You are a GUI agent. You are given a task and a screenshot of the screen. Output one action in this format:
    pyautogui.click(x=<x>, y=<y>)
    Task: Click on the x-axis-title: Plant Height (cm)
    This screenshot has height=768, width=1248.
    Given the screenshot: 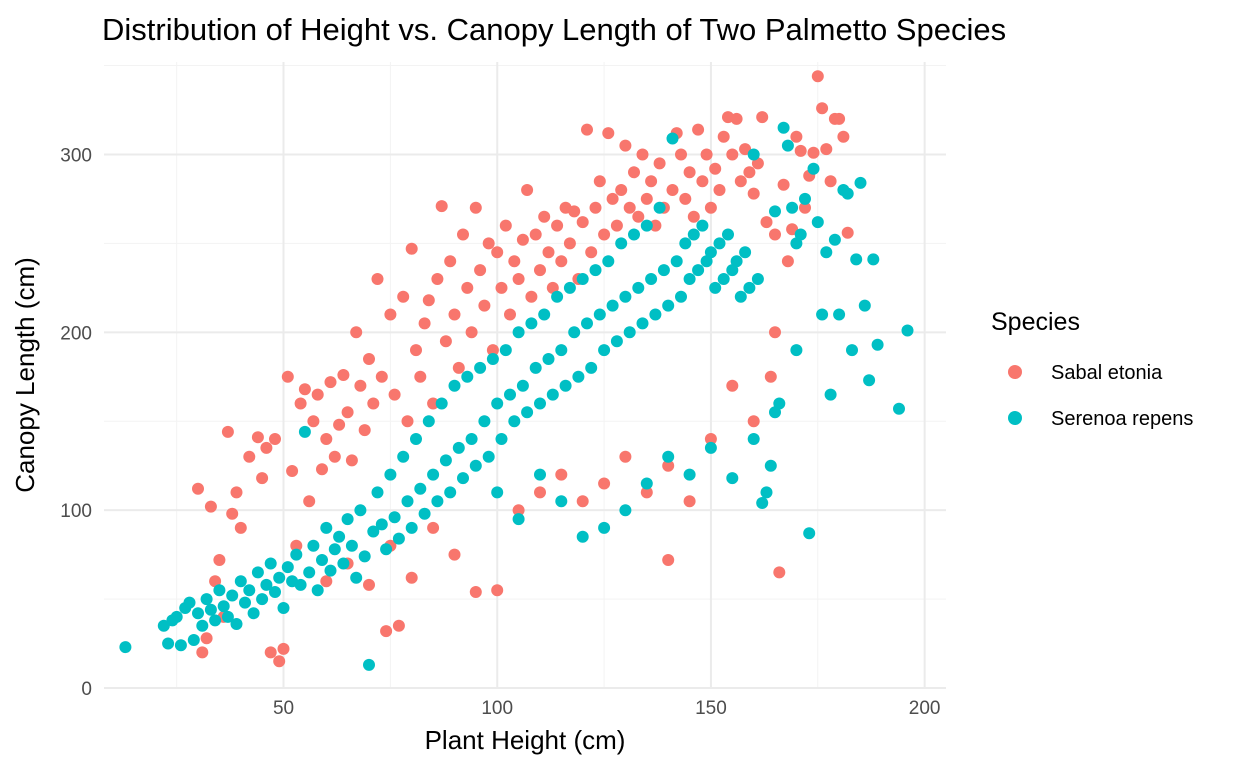 What is the action you would take?
    pyautogui.click(x=525, y=740)
    